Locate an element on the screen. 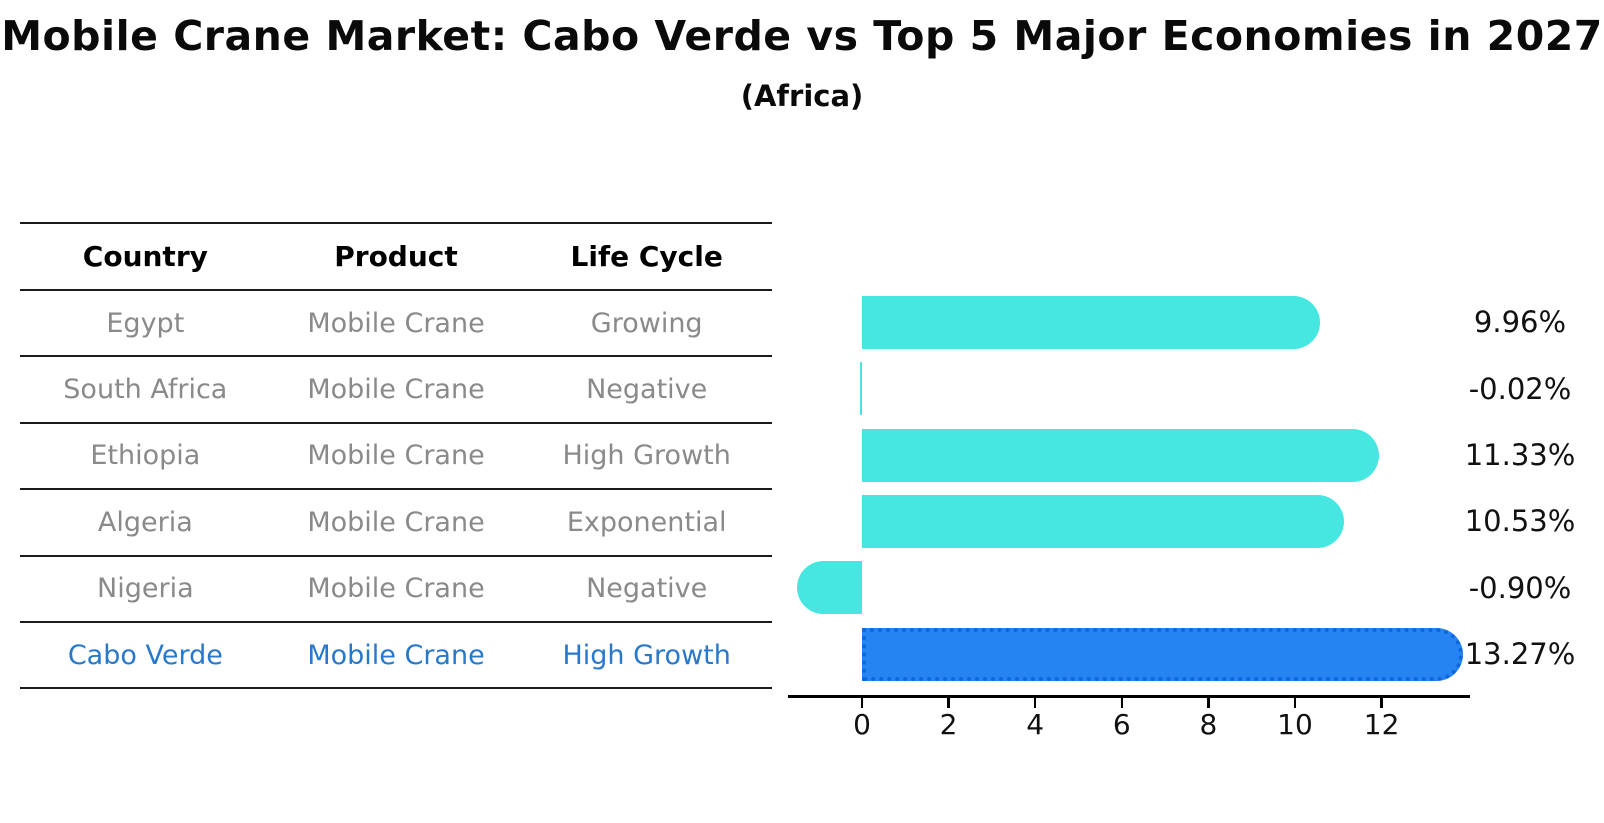 This screenshot has height=823, width=1604. cell-country: Egypt is located at coordinates (145, 323).